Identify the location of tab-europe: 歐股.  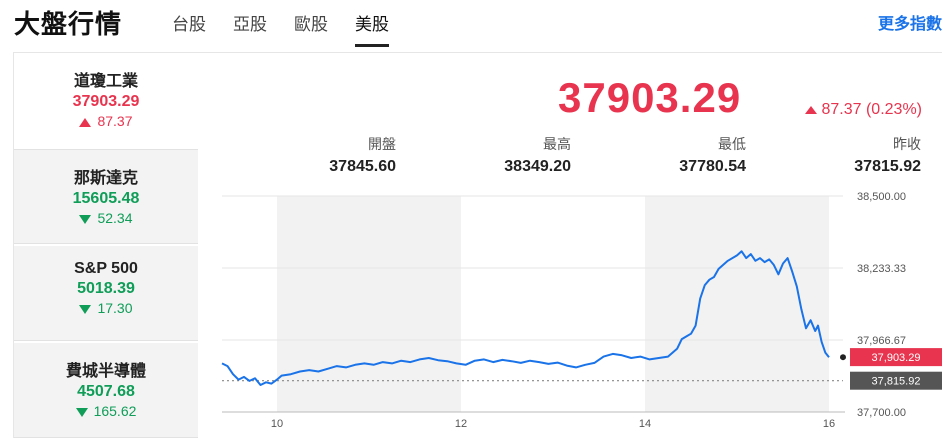
(311, 24).